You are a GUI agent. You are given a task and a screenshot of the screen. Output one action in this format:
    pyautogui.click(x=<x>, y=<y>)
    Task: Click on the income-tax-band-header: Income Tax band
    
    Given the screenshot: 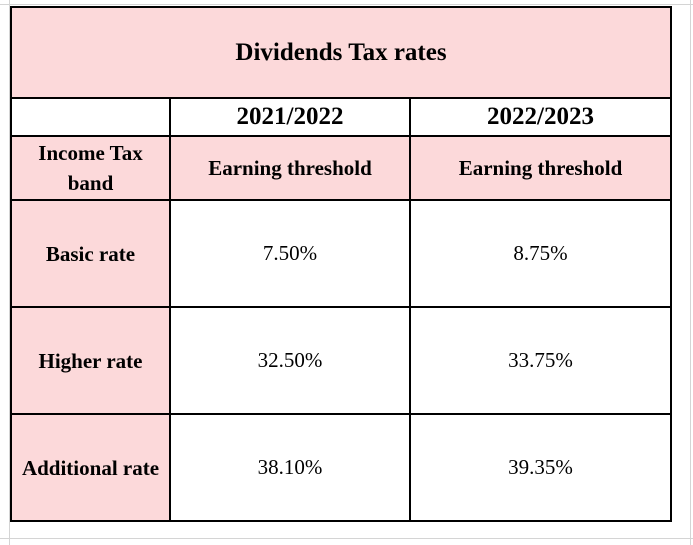 What is the action you would take?
    pyautogui.click(x=90, y=168)
    